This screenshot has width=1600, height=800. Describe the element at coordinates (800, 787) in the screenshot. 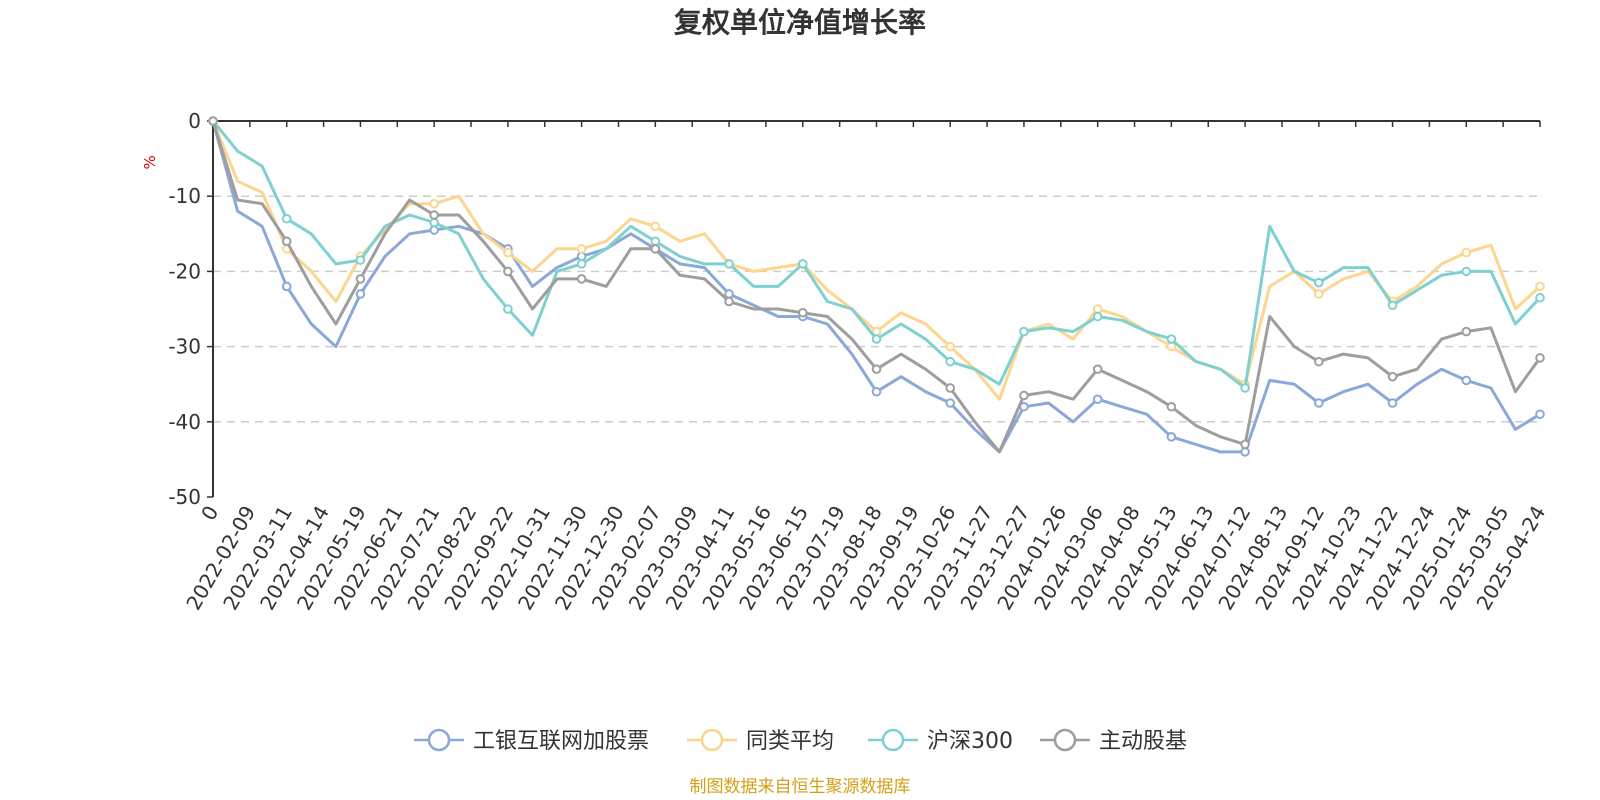

I see `source-note: 制图数据来自恒生聚源数据库` at that location.